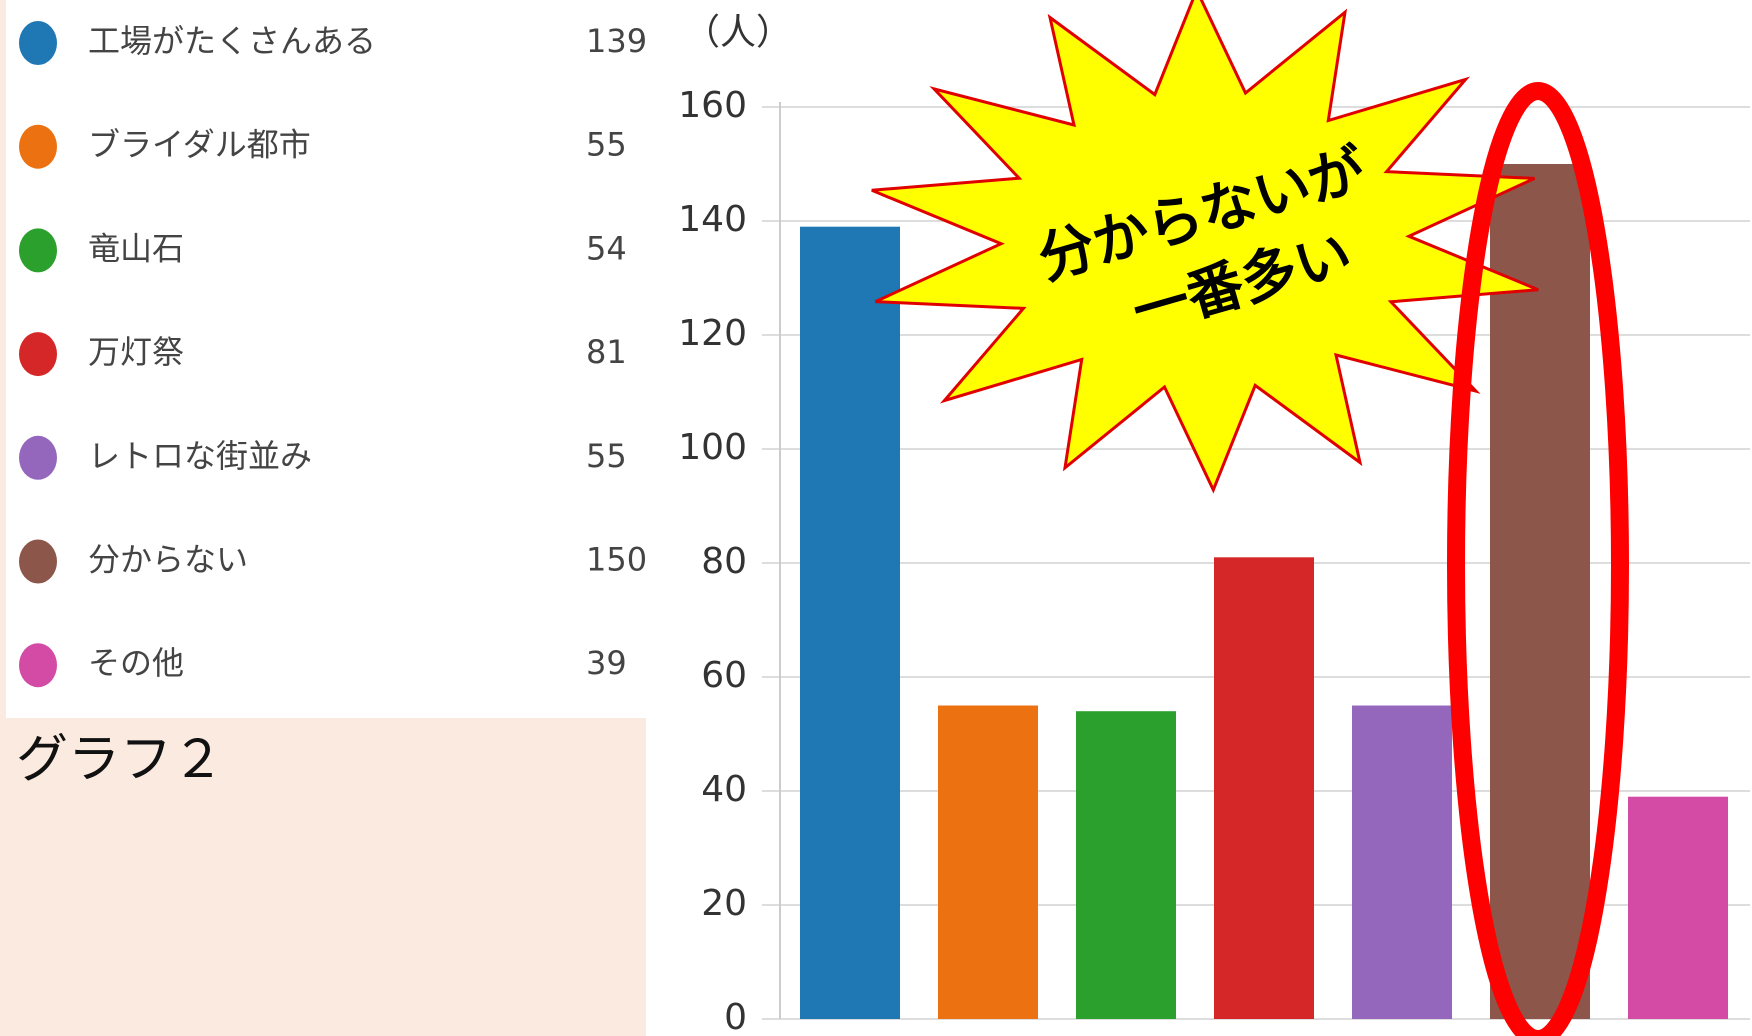  Describe the element at coordinates (712, 333) in the screenshot. I see `y-tick-label: 120` at that location.